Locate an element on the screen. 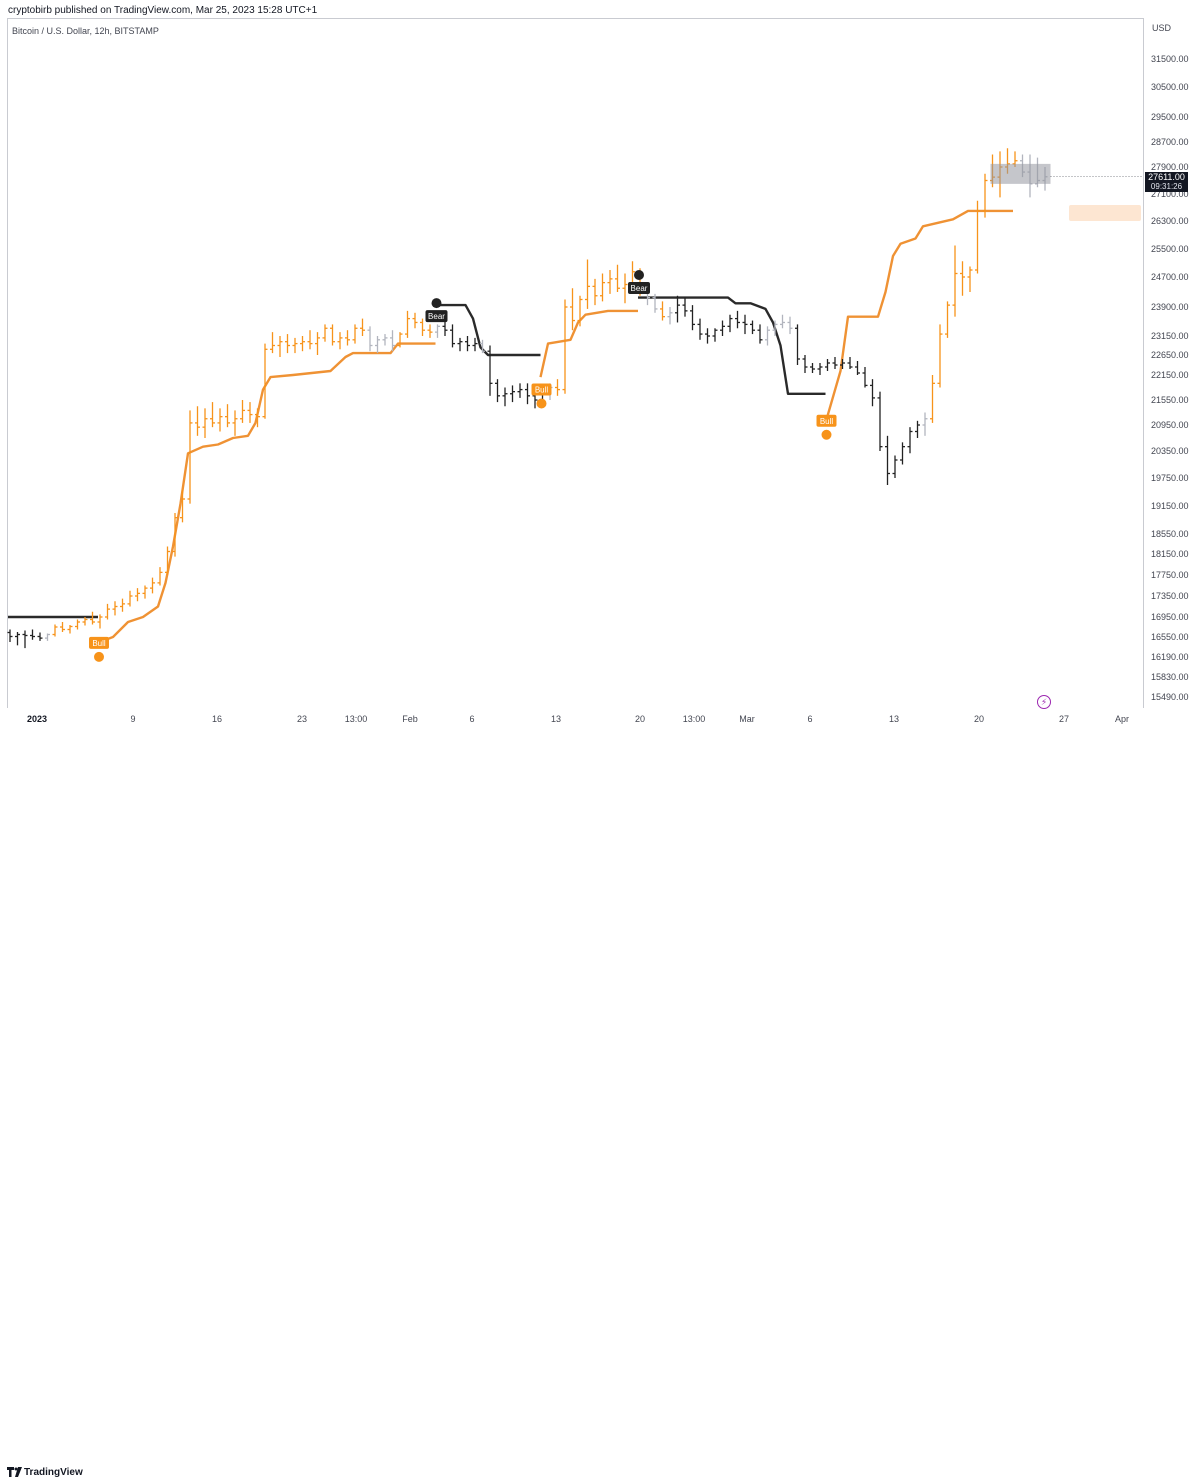 The image size is (1200, 1479). bull-signal-box is located at coordinates (826, 420).